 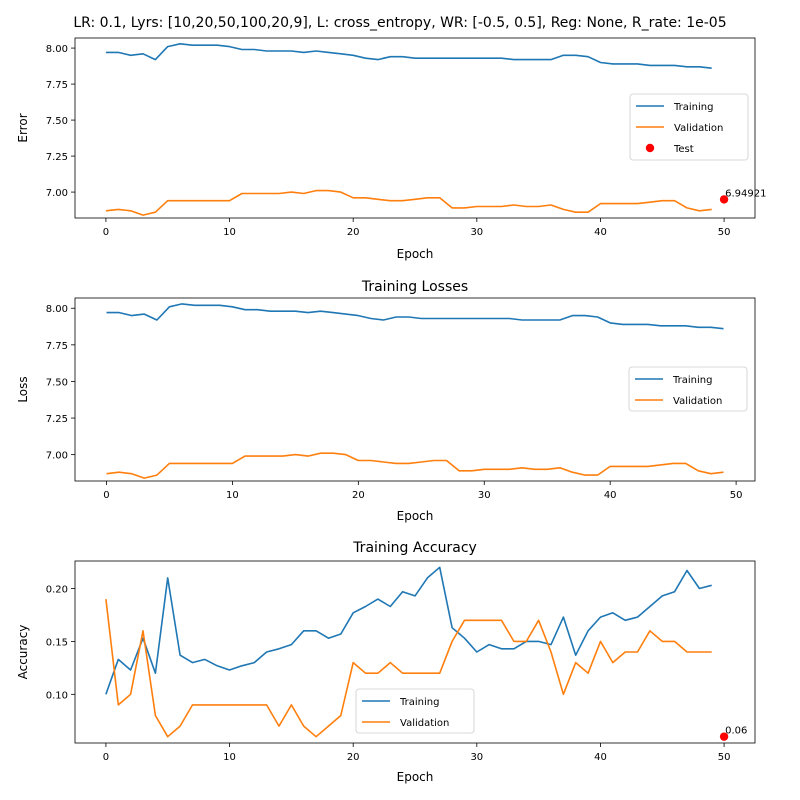 I want to click on chart2-series-training-line, so click(x=408, y=630).